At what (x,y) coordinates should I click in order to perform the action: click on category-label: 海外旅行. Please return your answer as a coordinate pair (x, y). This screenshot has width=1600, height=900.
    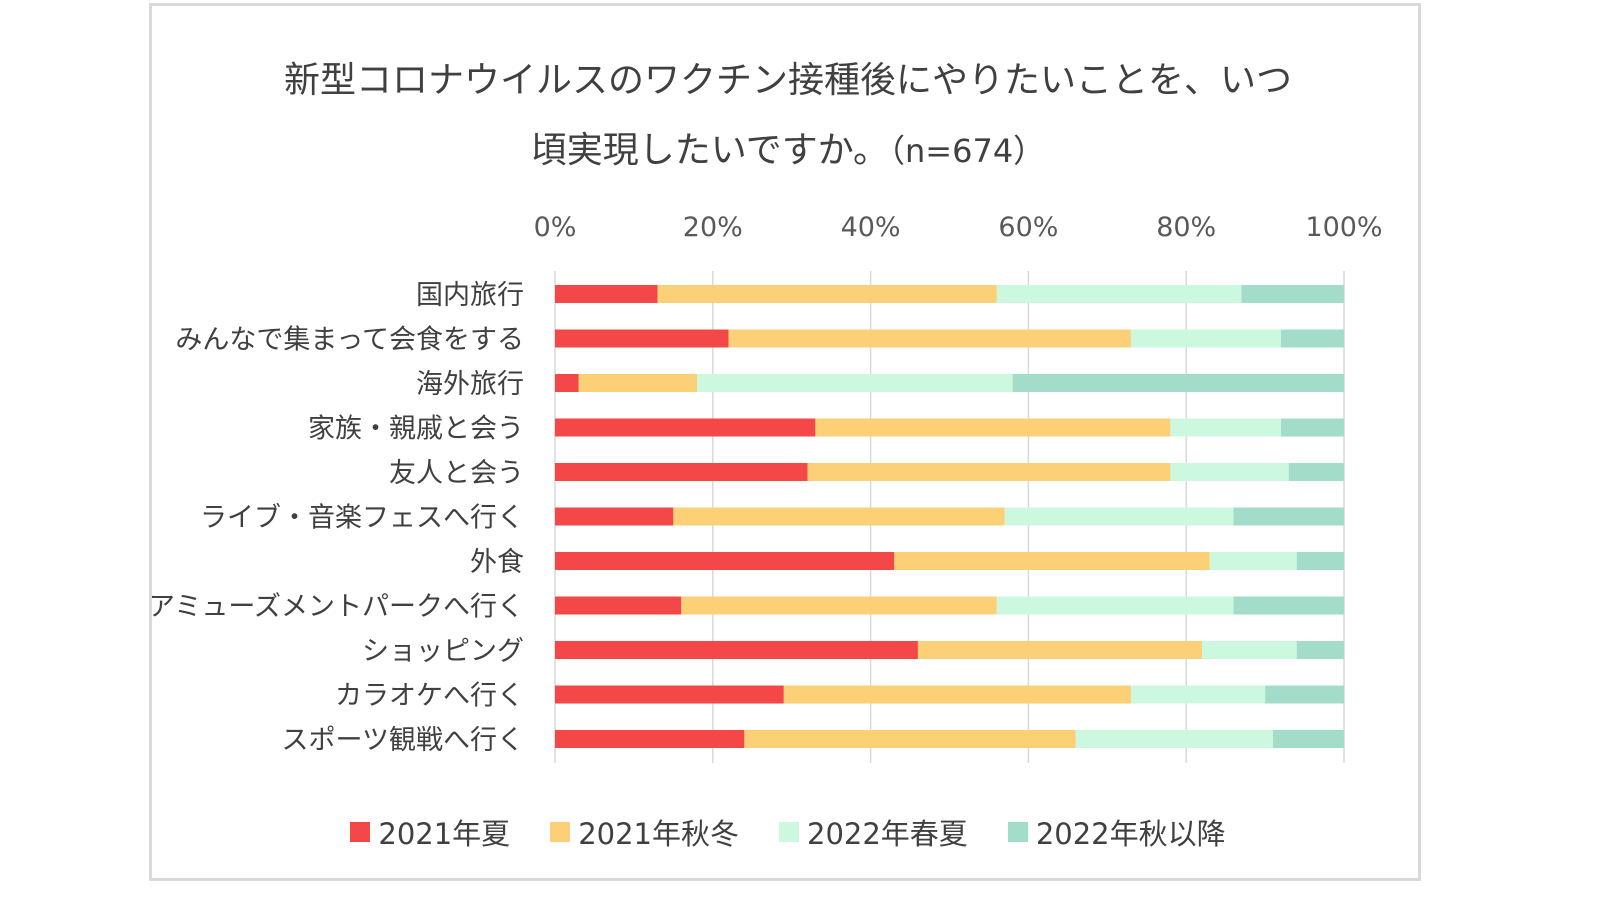
    Looking at the image, I should click on (470, 384).